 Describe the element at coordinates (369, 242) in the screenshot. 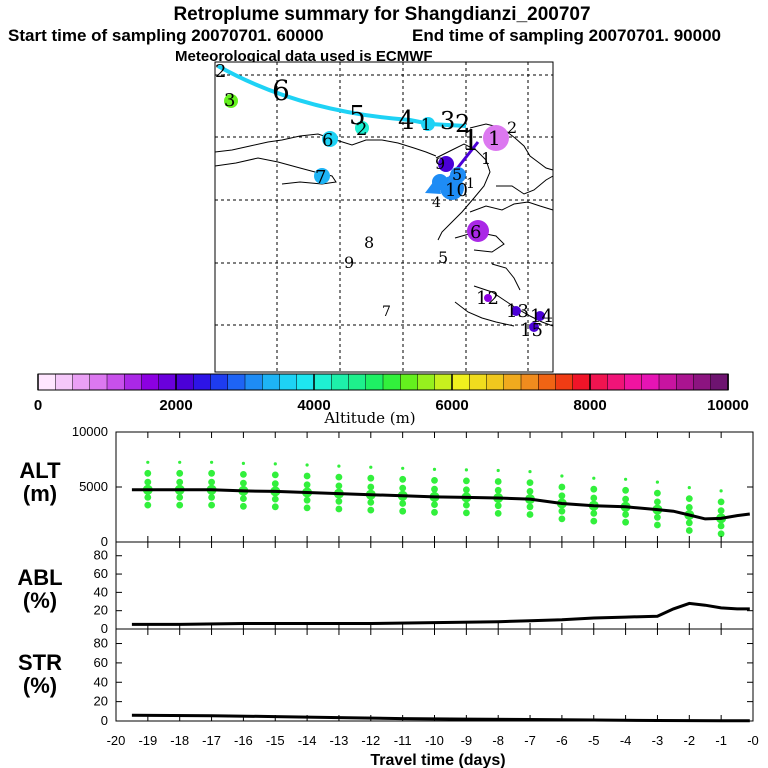

I see `cluster-label: 8` at that location.